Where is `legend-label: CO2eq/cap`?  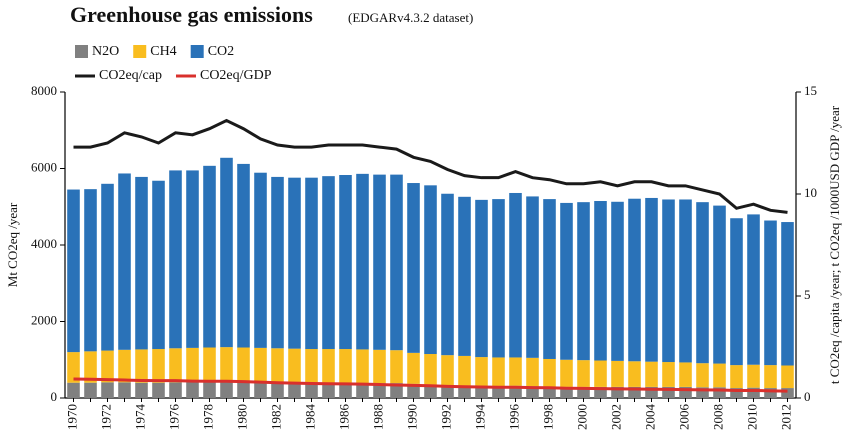
legend-label: CO2eq/cap is located at coordinates (130, 75).